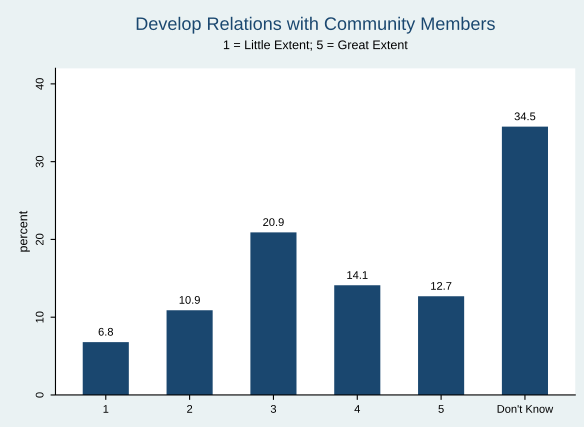 This screenshot has width=584, height=427. I want to click on data-label: 20.9, so click(273, 222).